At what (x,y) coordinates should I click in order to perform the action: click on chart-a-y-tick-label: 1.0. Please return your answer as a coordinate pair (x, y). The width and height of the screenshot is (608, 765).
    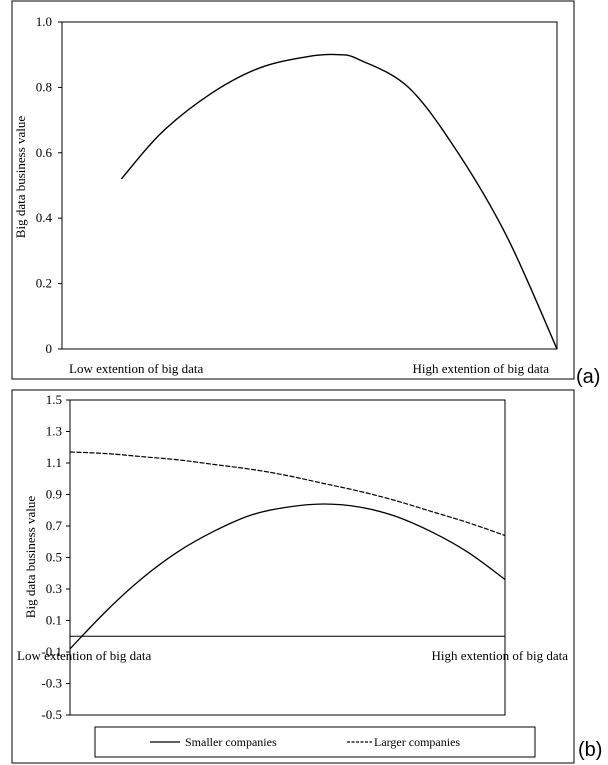
    Looking at the image, I should click on (44, 21).